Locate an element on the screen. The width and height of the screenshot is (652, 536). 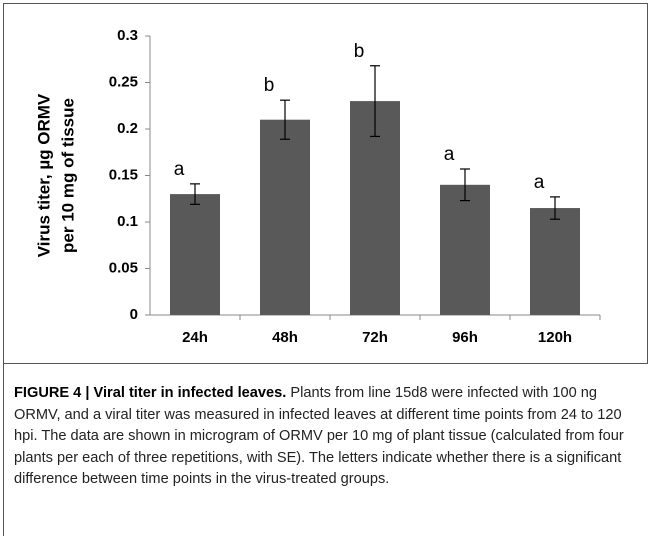
y-tick-label: 0 is located at coordinates (134, 314).